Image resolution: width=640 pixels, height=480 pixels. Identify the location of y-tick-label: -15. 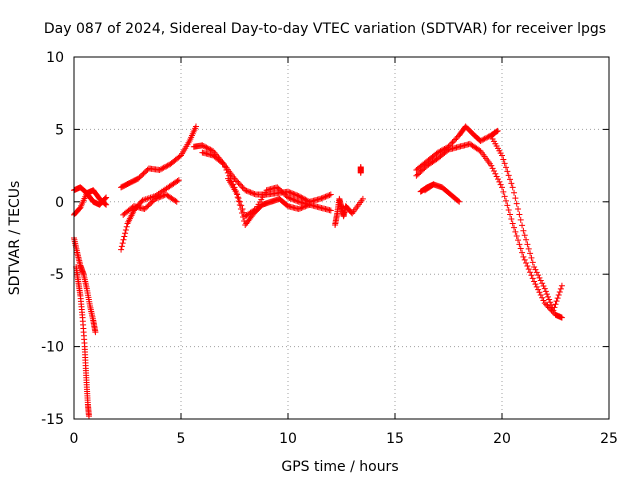
(52, 420).